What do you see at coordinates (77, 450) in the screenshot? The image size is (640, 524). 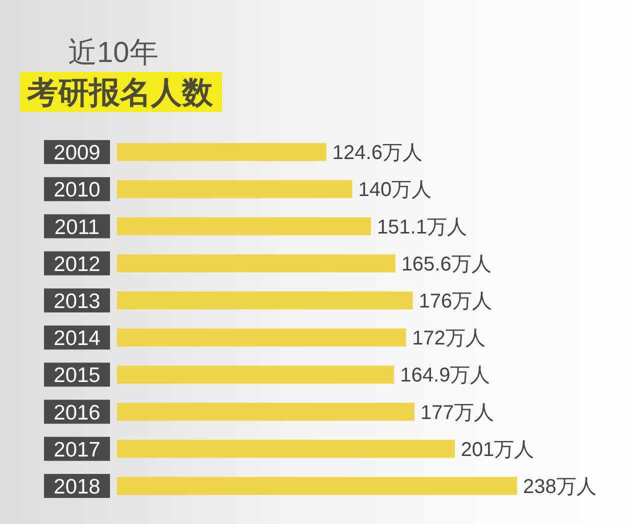 I see `y-tick-label: 2017` at bounding box center [77, 450].